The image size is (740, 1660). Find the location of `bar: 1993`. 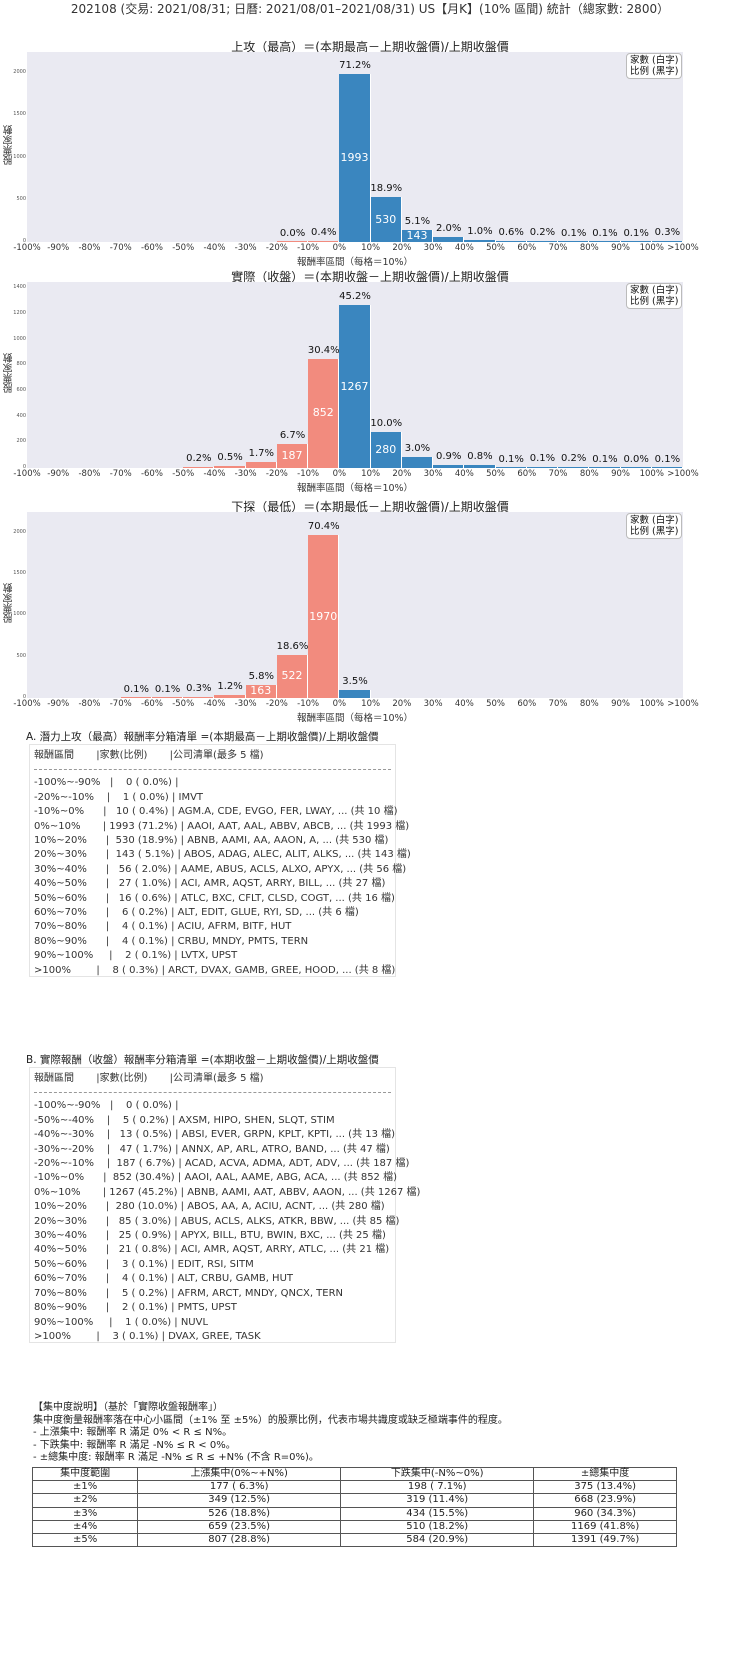

bar: 1993 is located at coordinates (355, 157).